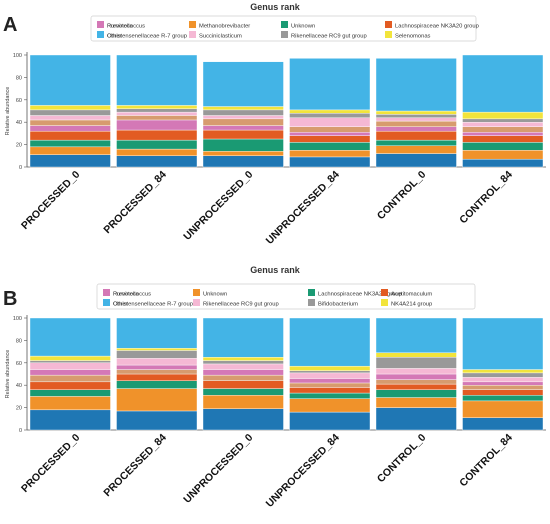  Describe the element at coordinates (486, 198) in the screenshot. I see `x-category-label: CONTROL_84` at that location.